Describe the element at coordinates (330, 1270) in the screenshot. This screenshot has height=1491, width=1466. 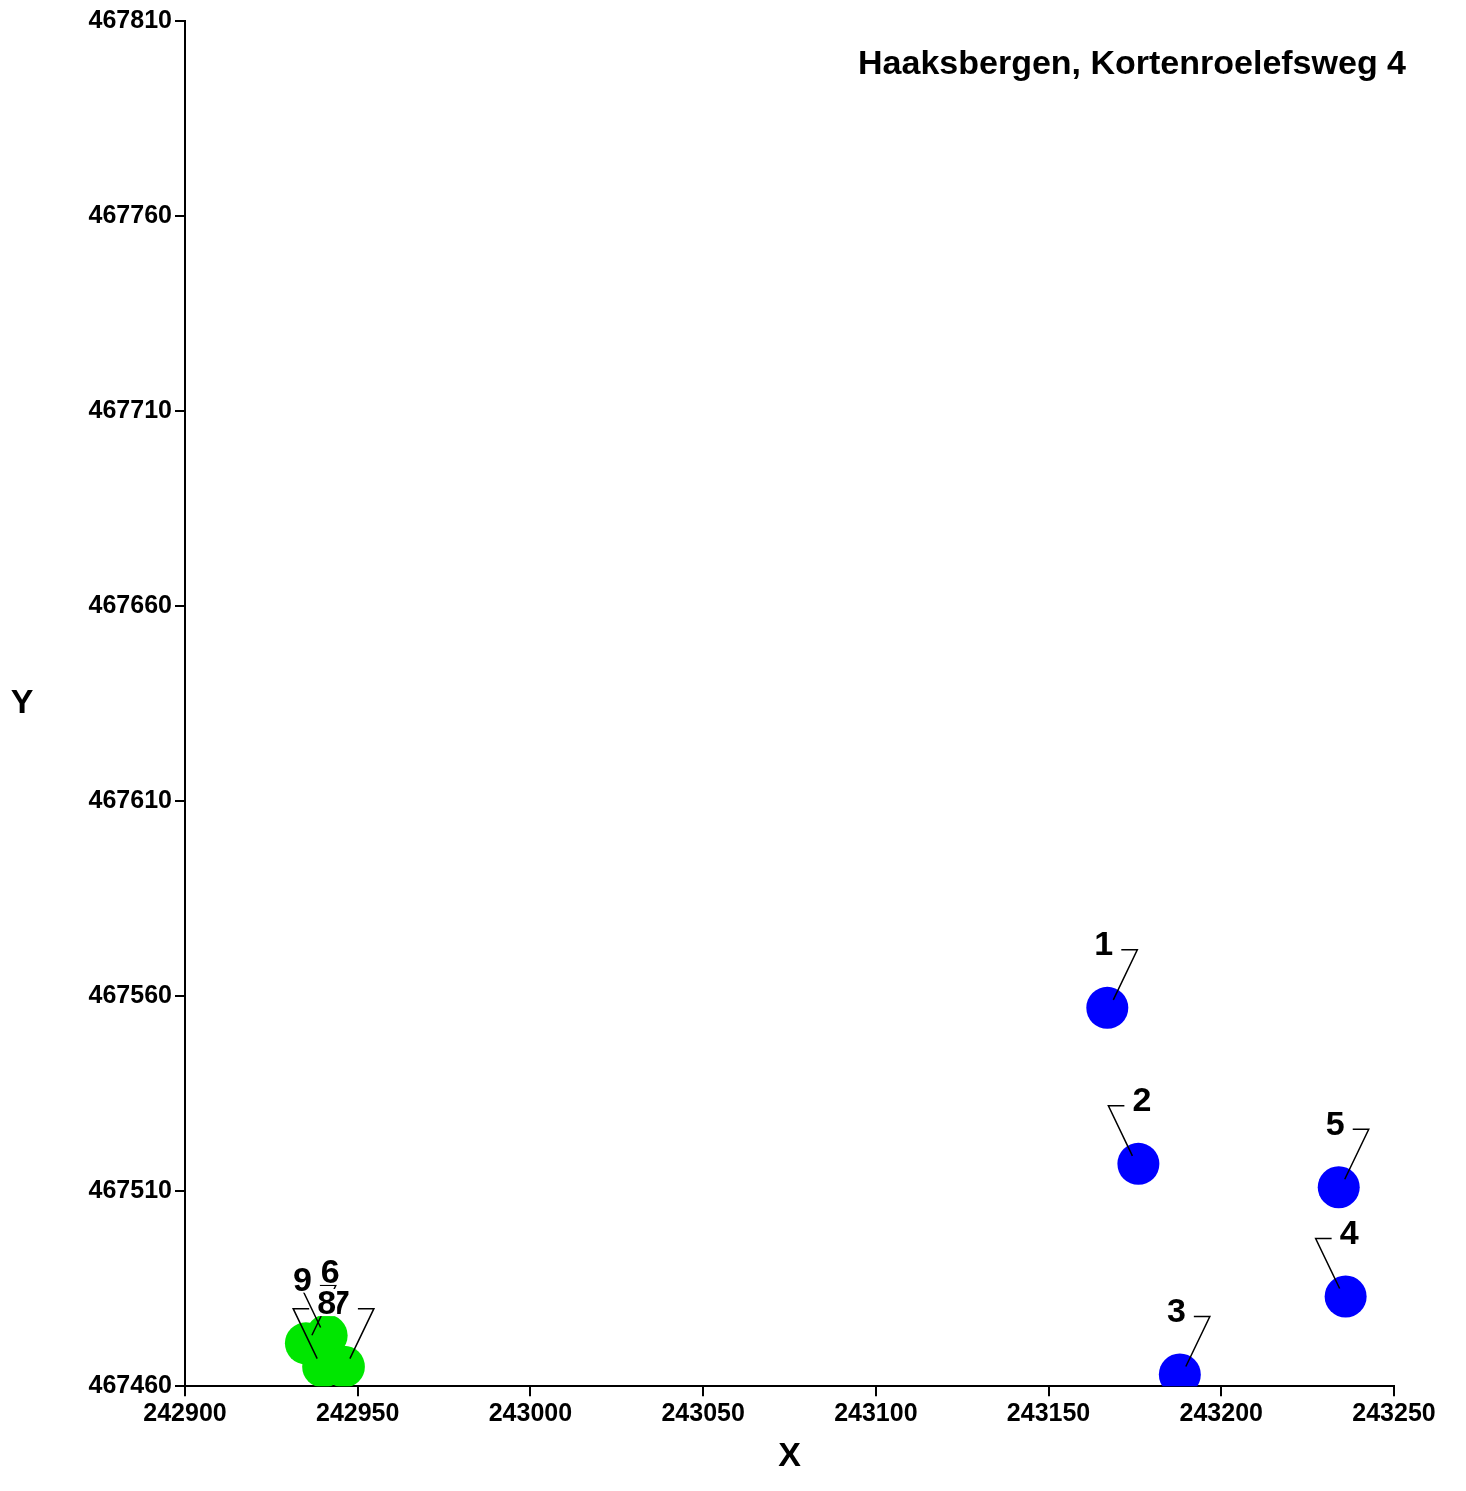
I see `annotation: 6` at that location.